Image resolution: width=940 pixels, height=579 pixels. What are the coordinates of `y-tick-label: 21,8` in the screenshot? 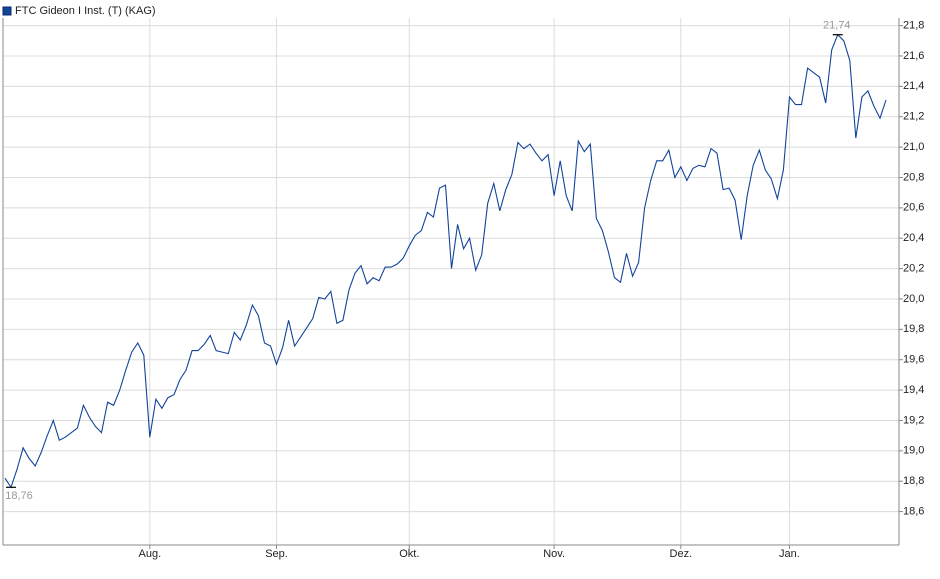 It's located at (913, 25).